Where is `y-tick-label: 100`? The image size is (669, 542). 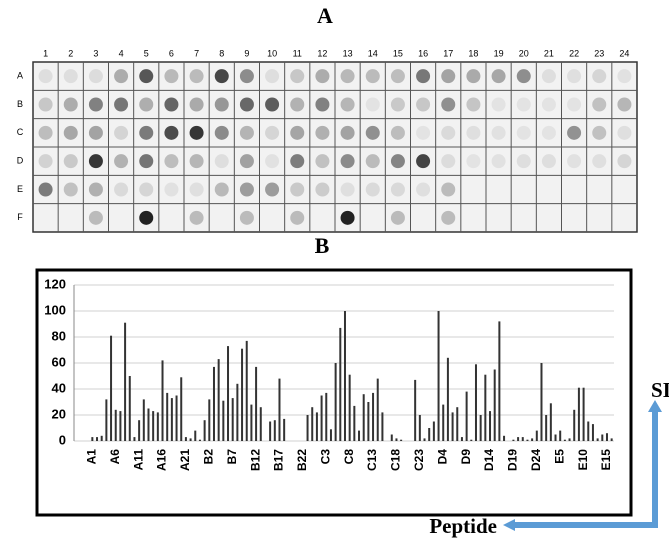 y-tick-label: 100 is located at coordinates (55, 309).